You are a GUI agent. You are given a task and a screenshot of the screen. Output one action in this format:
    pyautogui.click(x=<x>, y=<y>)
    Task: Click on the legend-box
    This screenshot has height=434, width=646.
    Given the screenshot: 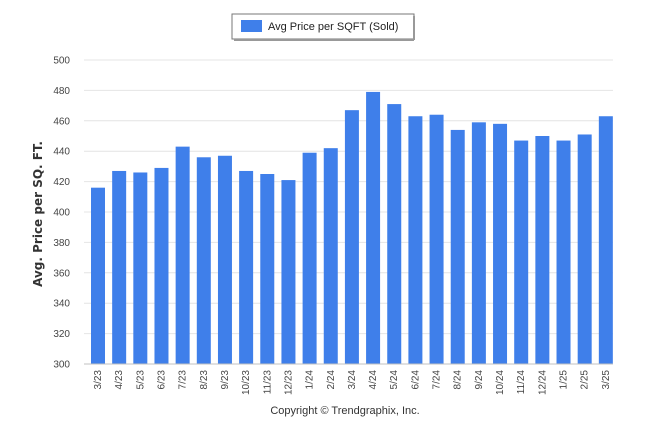 What is the action you would take?
    pyautogui.click(x=323, y=26)
    